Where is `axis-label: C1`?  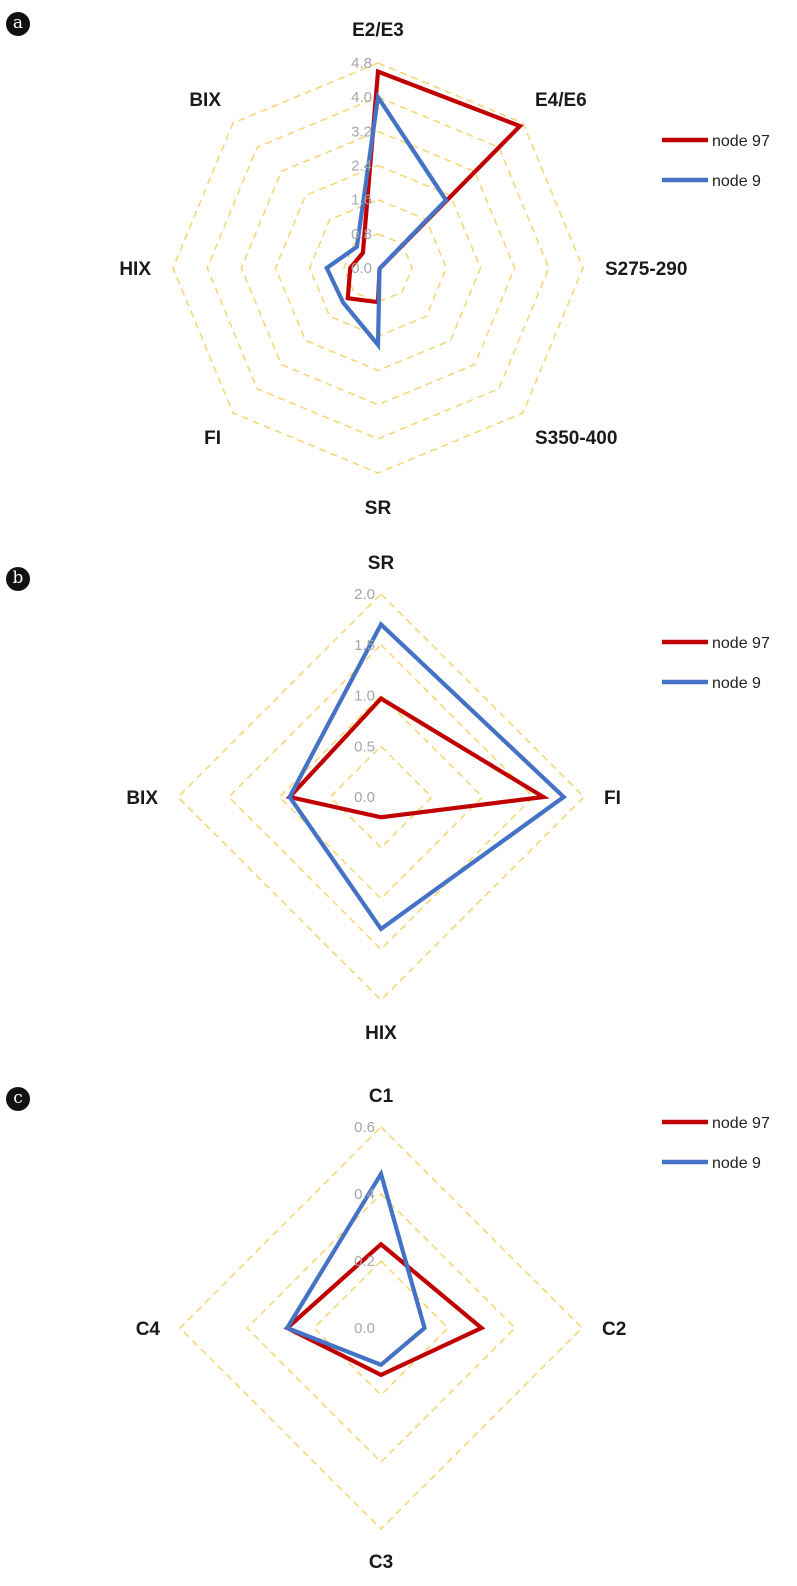 axis-label: C1 is located at coordinates (381, 1096).